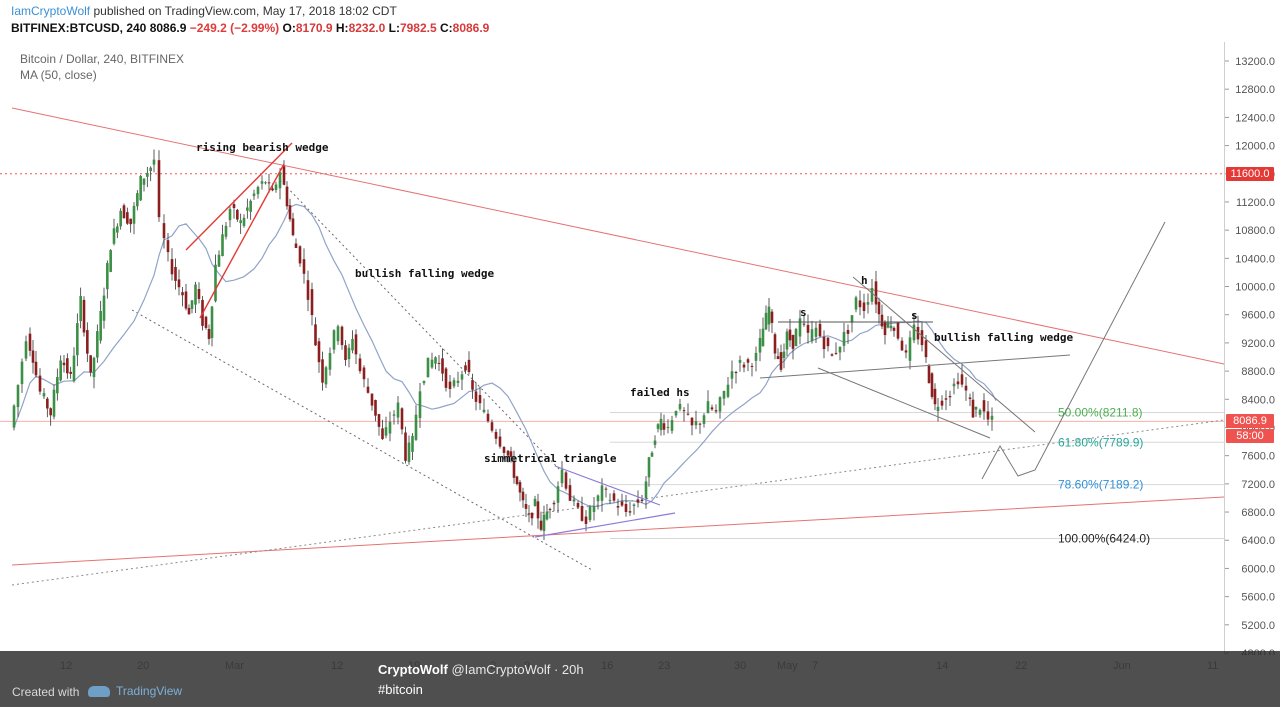 Image resolution: width=1280 pixels, height=707 pixels. I want to click on fib-label: 50.00%(8211.8), so click(1100, 413).